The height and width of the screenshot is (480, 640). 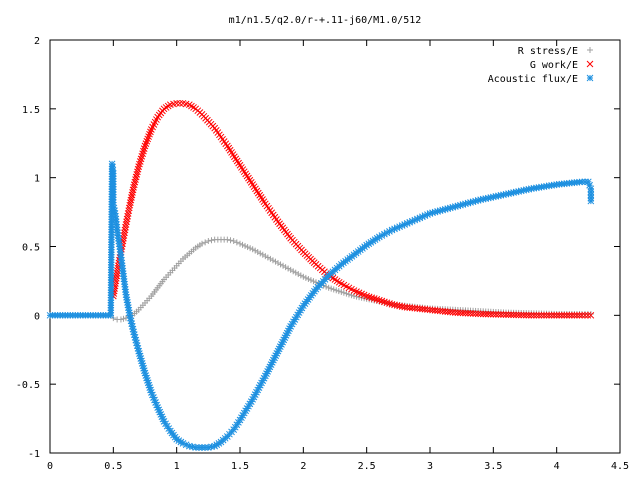 What do you see at coordinates (303, 466) in the screenshot?
I see `x-tick-label: 2` at bounding box center [303, 466].